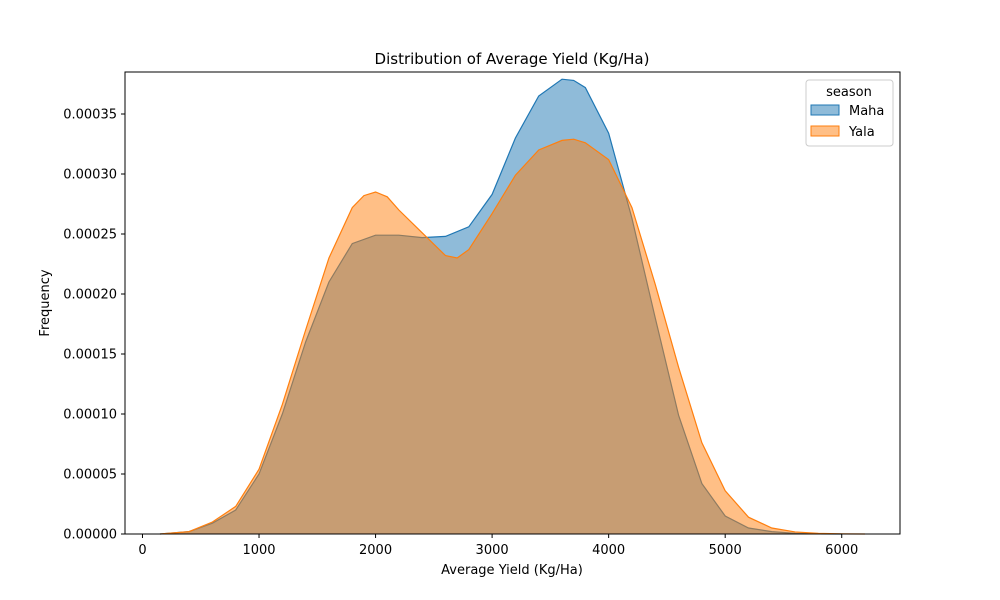 This screenshot has width=1000, height=600. I want to click on x-tick-label: 4000, so click(608, 550).